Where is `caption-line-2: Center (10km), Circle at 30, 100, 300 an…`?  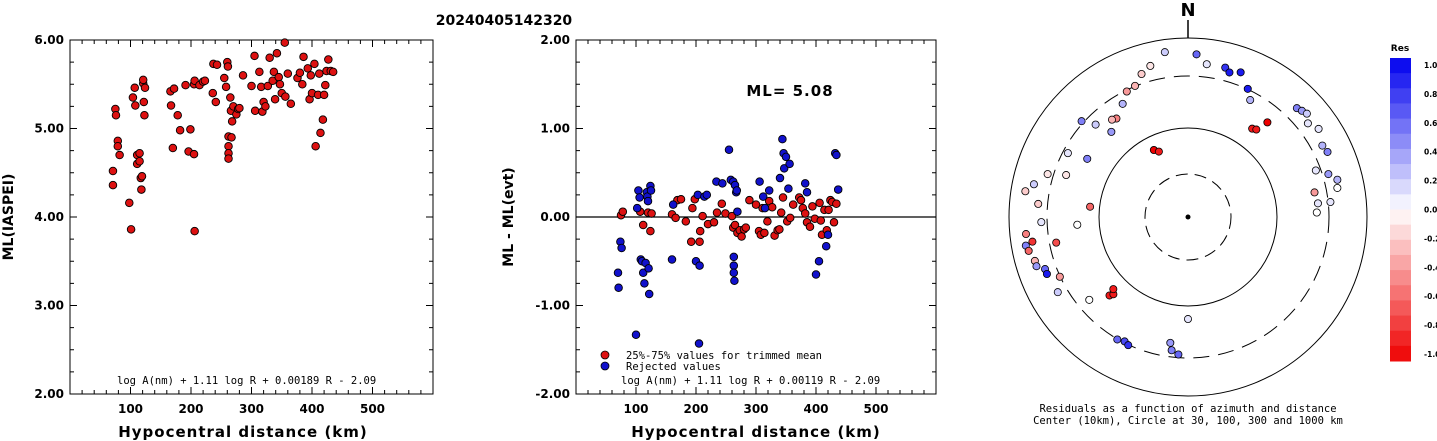 caption-line-2: Center (10km), Circle at 30, 100, 300 an… is located at coordinates (1188, 421).